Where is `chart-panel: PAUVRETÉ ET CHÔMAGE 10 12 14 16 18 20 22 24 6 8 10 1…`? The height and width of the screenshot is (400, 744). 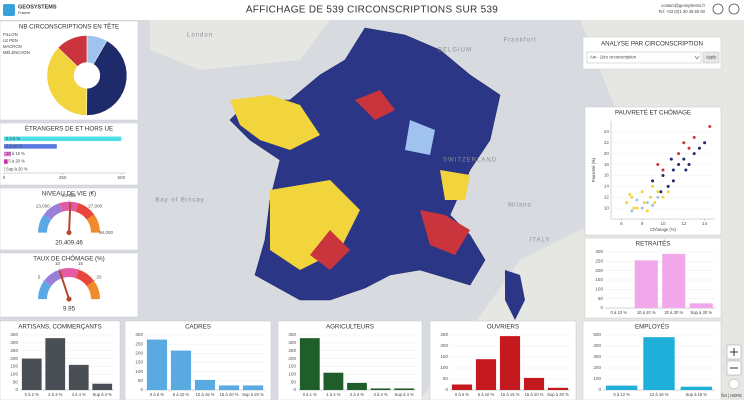 chart-panel: PAUVRETÉ ET CHÔMAGE 10 12 14 16 18 20 22 24 6 8 10 1… is located at coordinates (653, 171).